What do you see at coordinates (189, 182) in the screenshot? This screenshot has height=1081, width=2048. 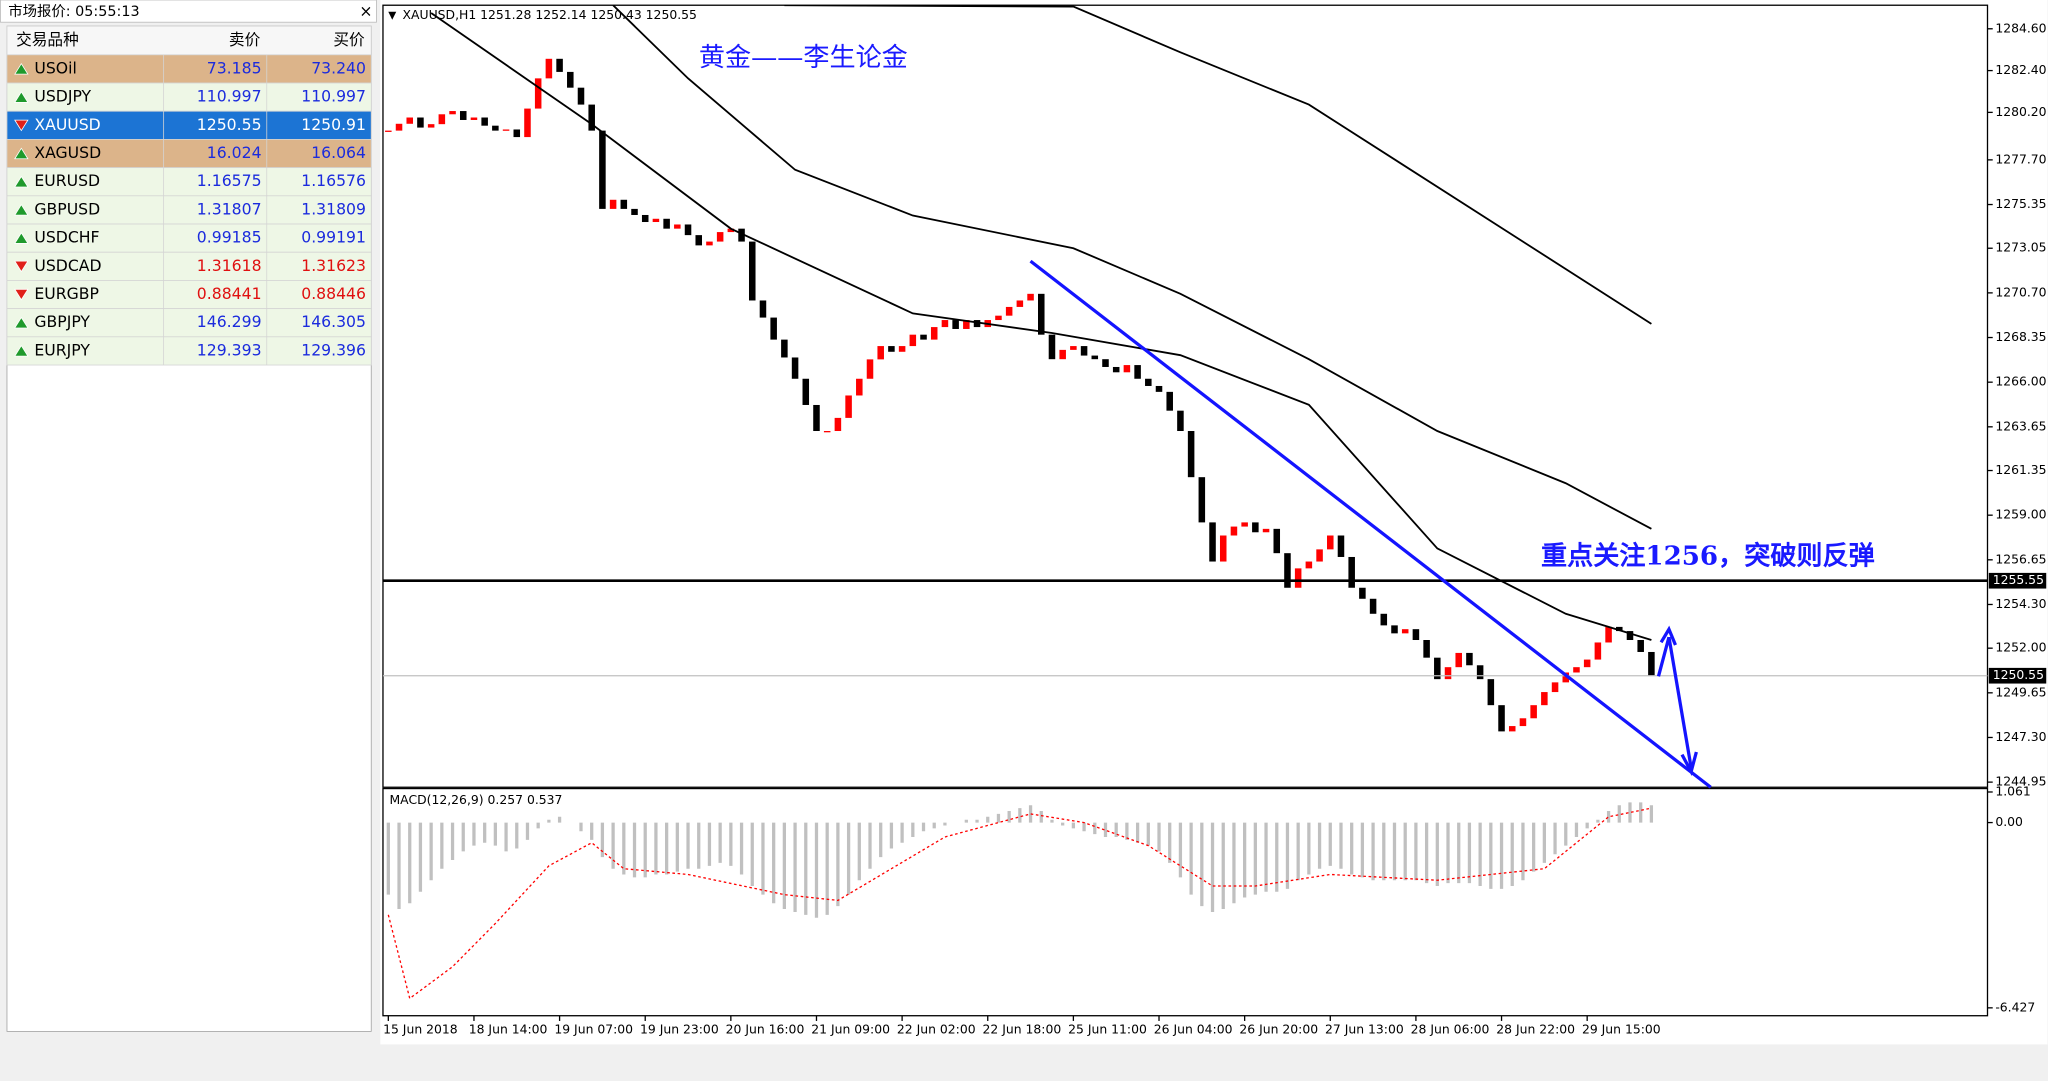 I see `quote-row: EURUSD 1.16575 1.16576` at bounding box center [189, 182].